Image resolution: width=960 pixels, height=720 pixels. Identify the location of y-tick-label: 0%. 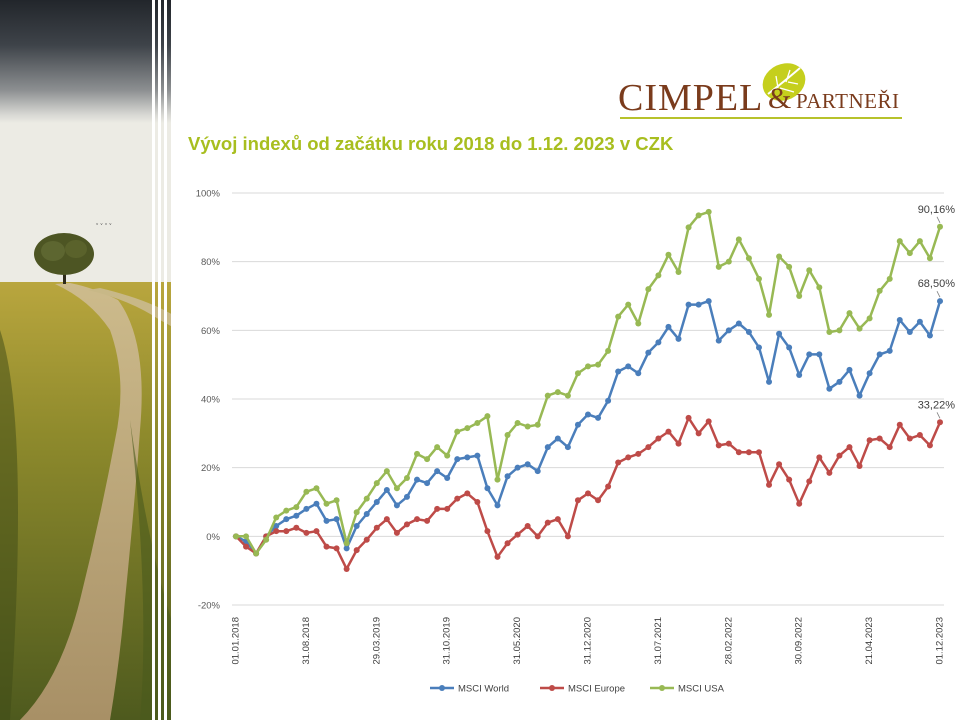
(213, 537).